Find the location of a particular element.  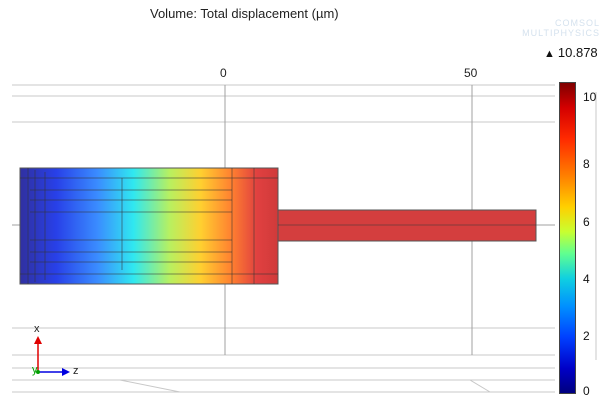

watermark-line2: MULTIPHYSICS is located at coordinates (561, 33).